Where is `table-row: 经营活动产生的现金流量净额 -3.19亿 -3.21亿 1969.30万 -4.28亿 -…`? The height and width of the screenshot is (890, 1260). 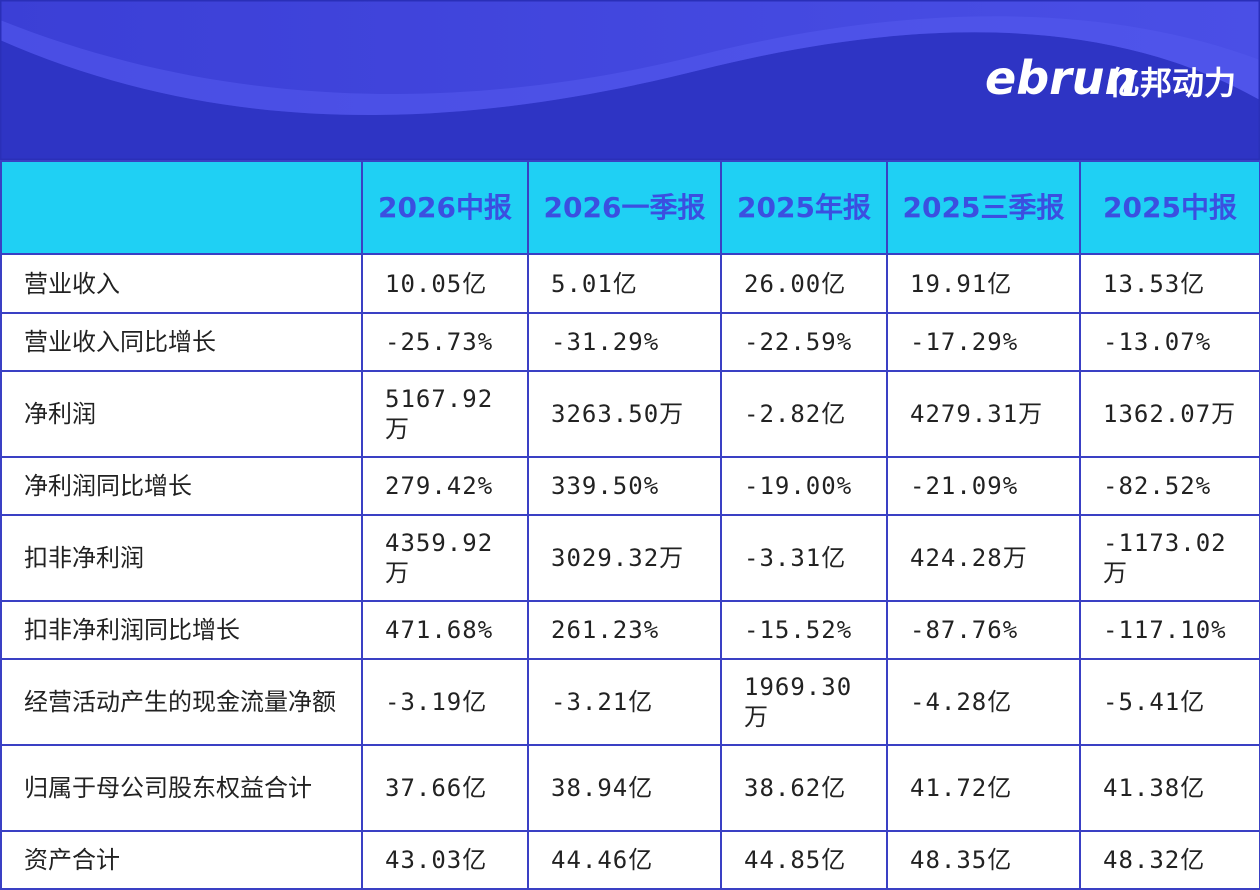 table-row: 经营活动产生的现金流量净额 -3.19亿 -3.21亿 1969.30万 -4.28亿 -… is located at coordinates (630, 702).